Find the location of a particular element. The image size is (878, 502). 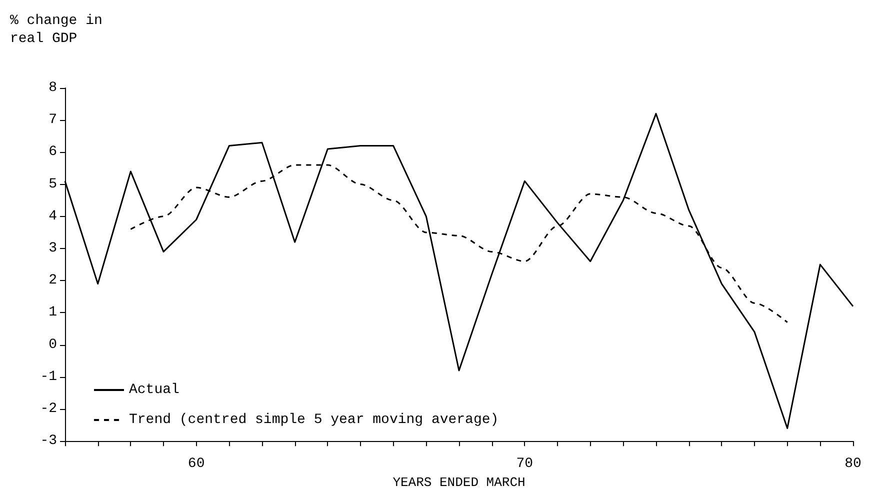

x-axis-title: YEARS ENDED MARCH is located at coordinates (459, 482).